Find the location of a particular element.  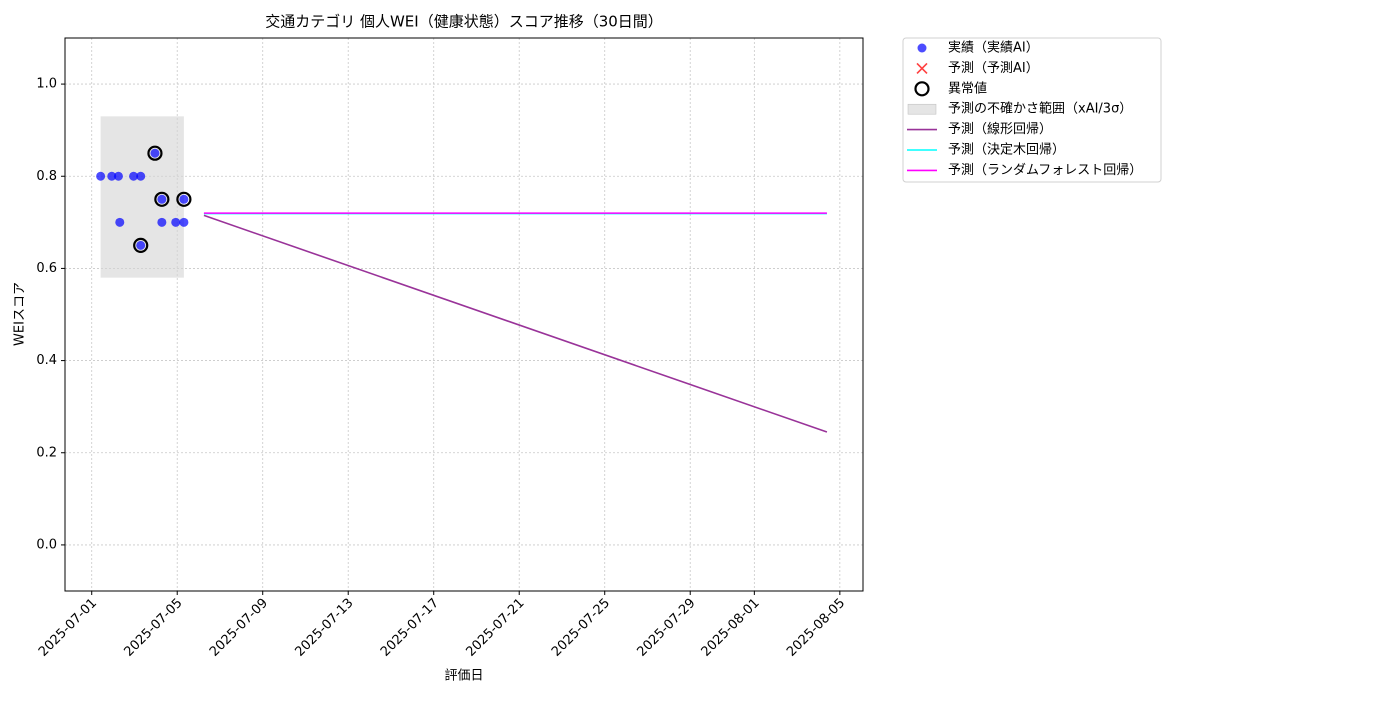

x-tick-label: 2025-07-17 is located at coordinates (410, 628).